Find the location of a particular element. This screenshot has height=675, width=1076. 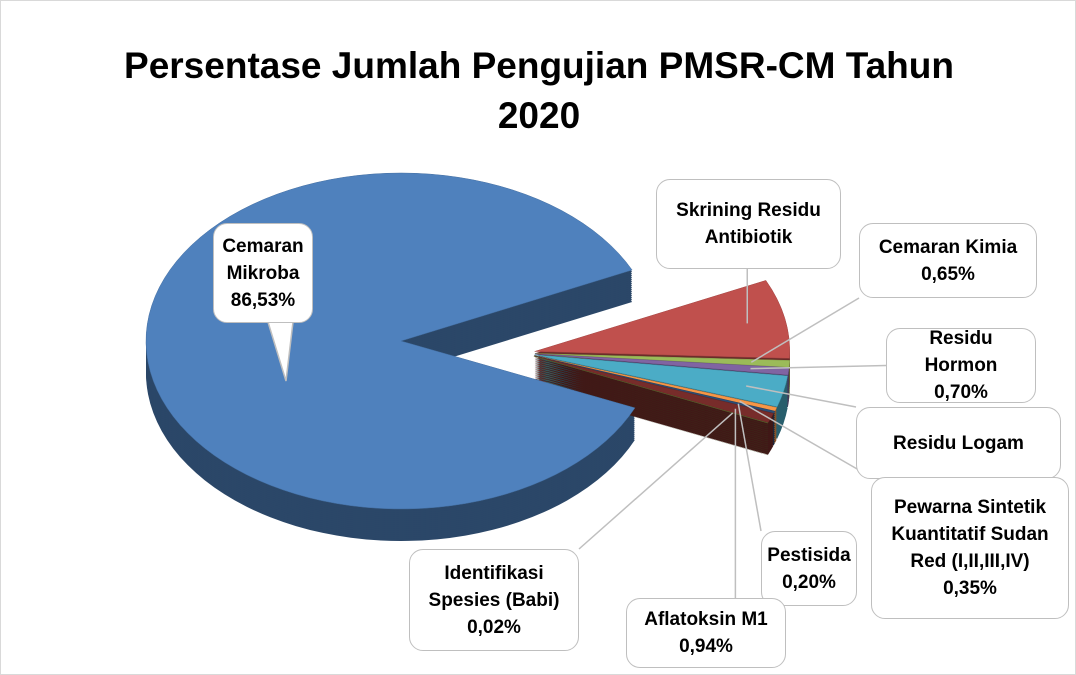

label-name: Residu Logam is located at coordinates (958, 443).